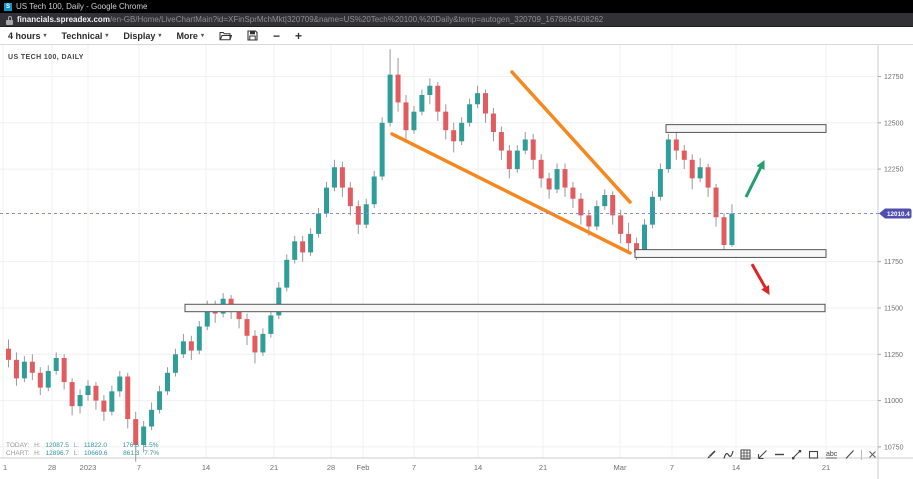  I want to click on drawing-toolbar: abc, so click(791, 454).